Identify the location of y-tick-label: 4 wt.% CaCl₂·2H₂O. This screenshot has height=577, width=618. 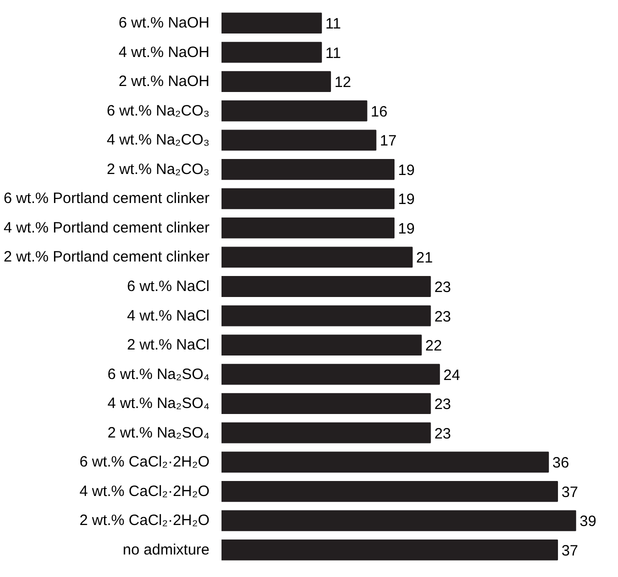
(144, 491).